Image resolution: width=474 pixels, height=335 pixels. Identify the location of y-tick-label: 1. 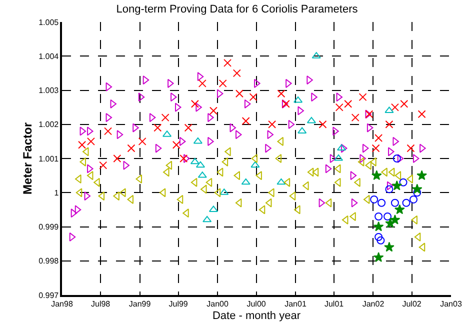
(57, 193).